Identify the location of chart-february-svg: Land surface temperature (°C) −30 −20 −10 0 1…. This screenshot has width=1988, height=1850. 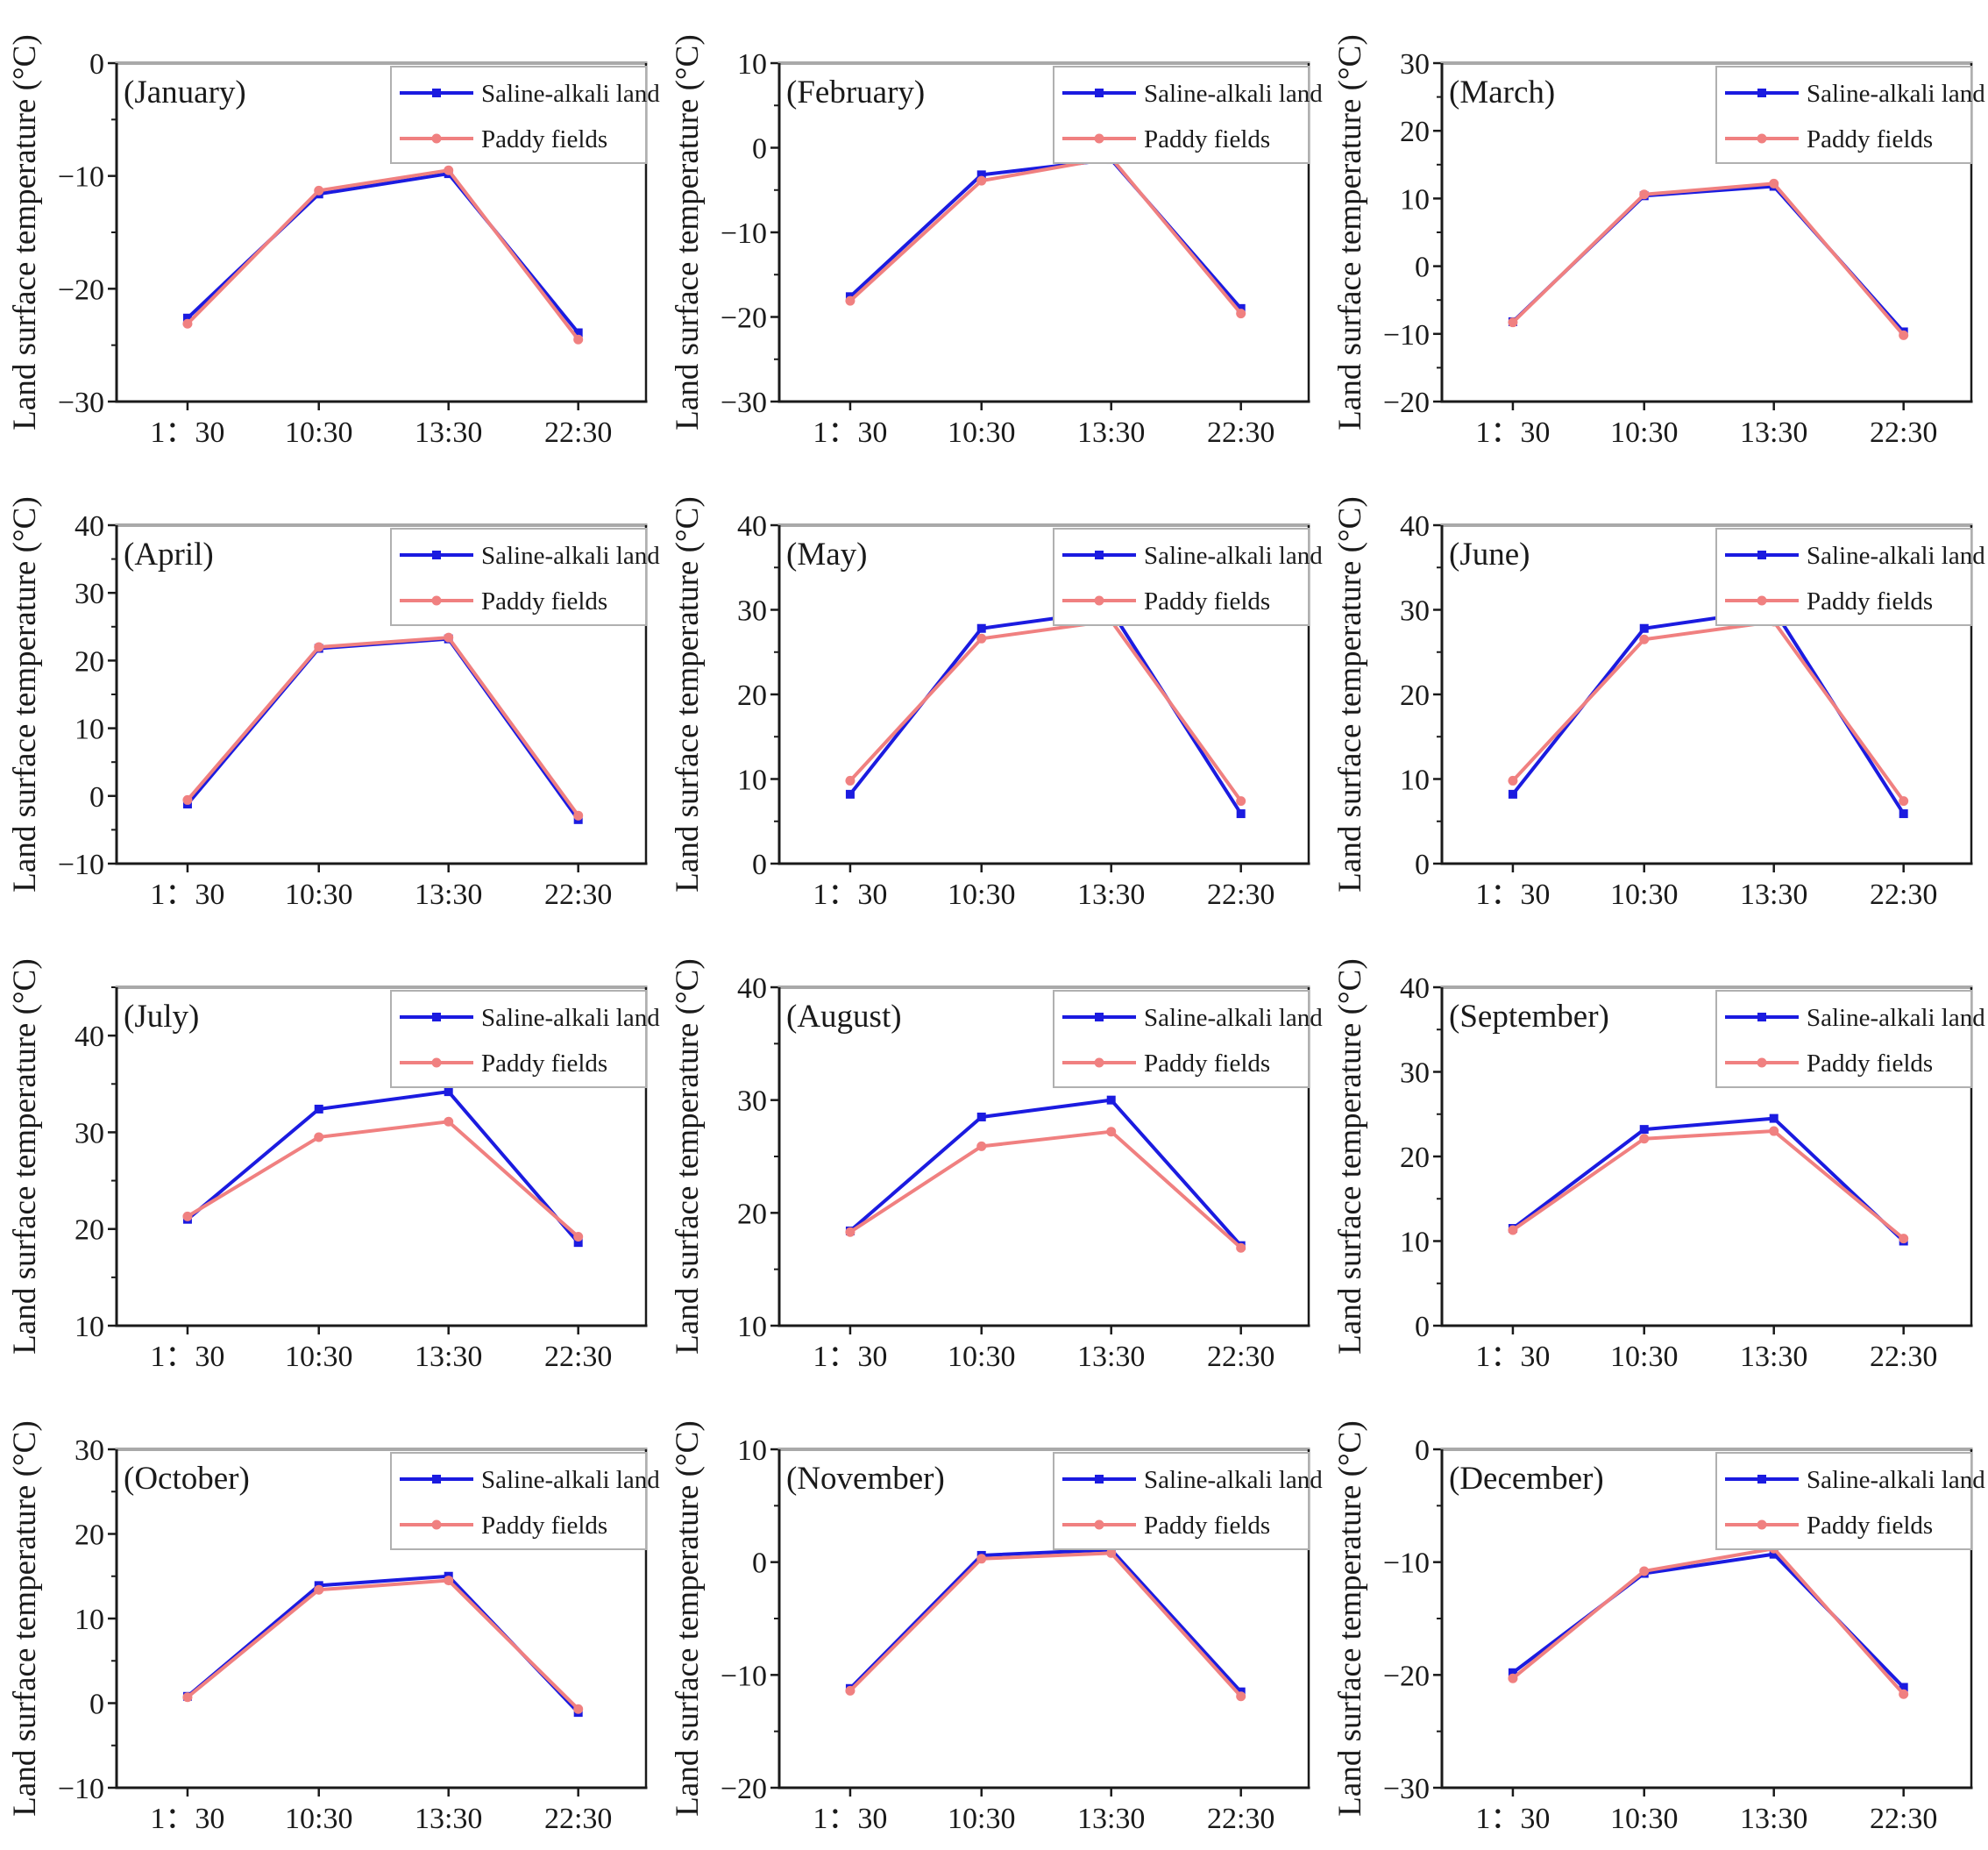
(996, 241).